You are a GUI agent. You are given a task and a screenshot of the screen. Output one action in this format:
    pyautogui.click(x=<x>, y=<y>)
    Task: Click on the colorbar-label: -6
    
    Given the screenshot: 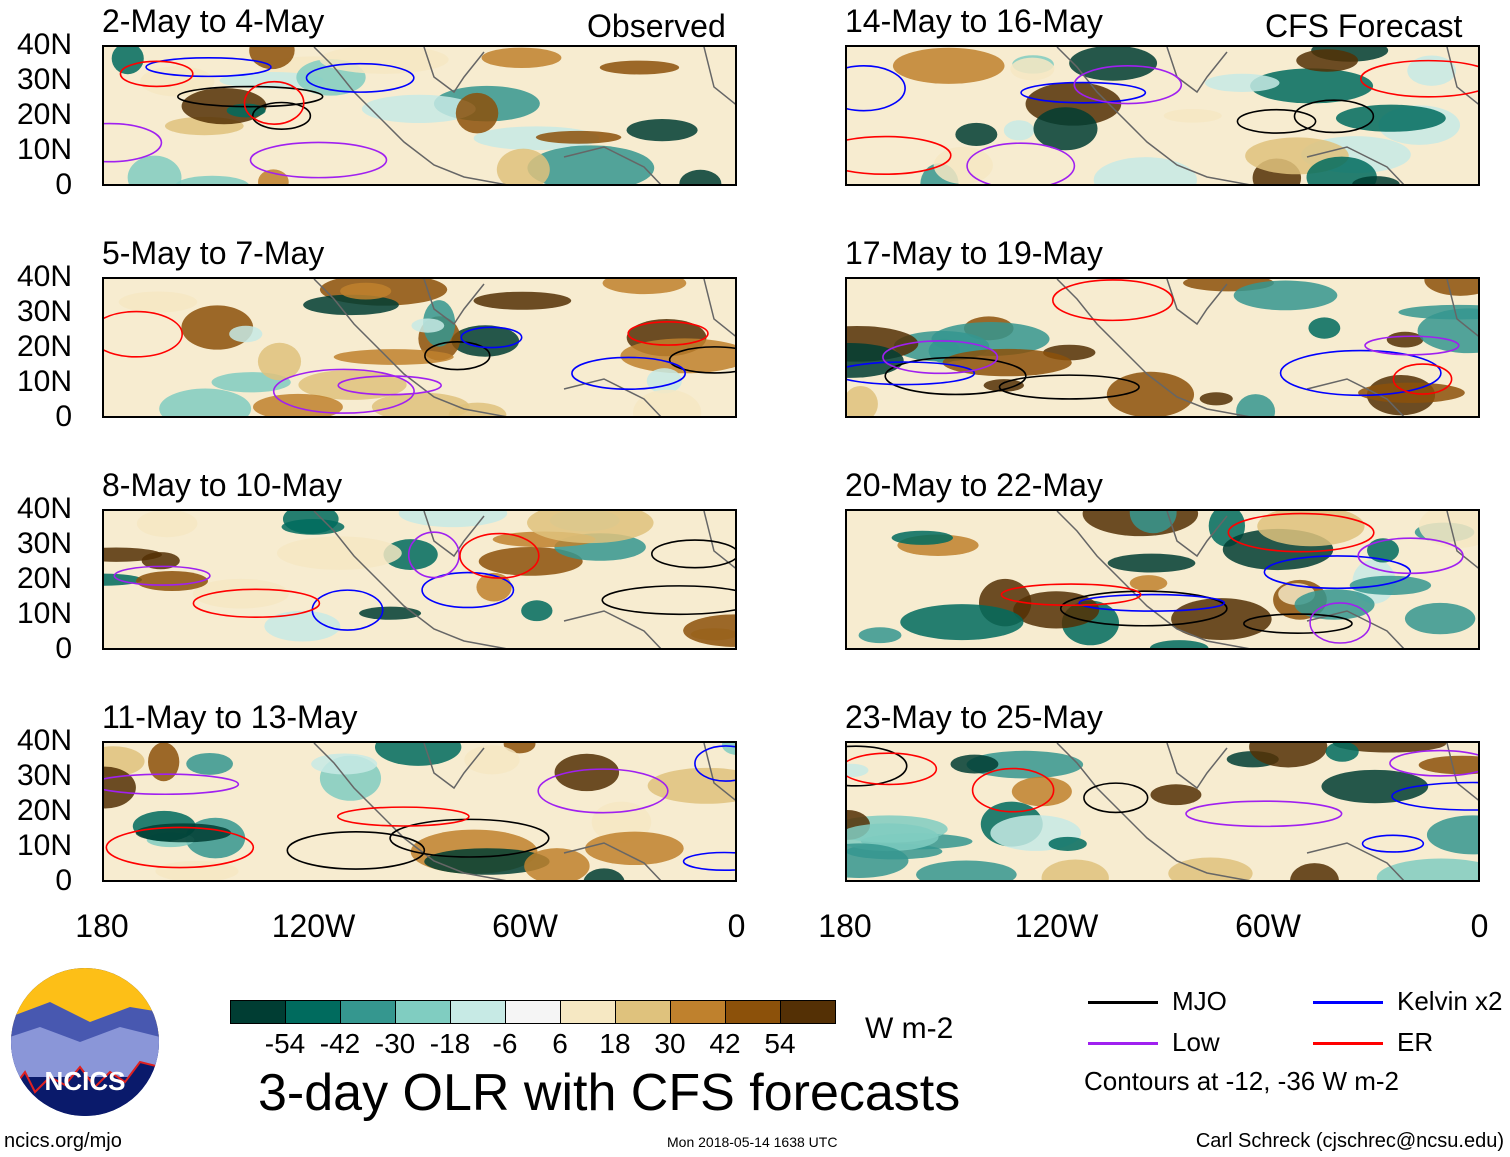 What is the action you would take?
    pyautogui.click(x=505, y=1043)
    